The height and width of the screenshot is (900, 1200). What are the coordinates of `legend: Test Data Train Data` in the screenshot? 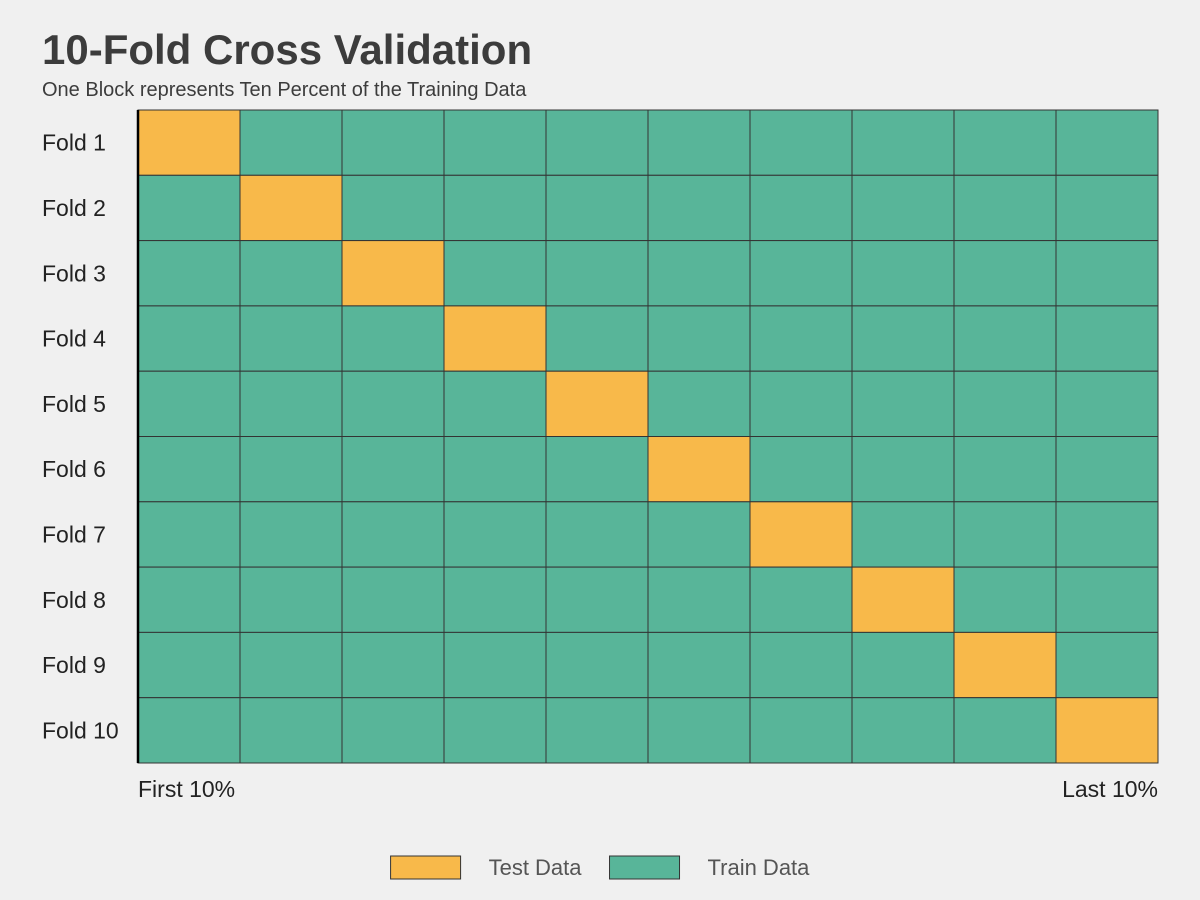 It's located at (600, 867).